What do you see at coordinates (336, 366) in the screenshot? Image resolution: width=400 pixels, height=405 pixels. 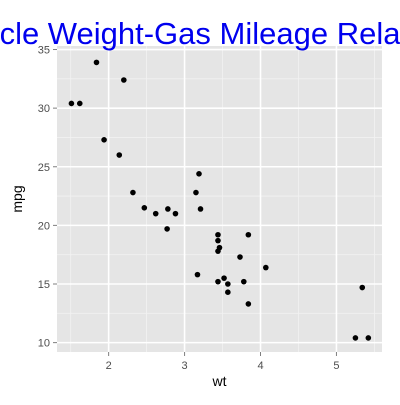 I see `x-tick-label: 5` at bounding box center [336, 366].